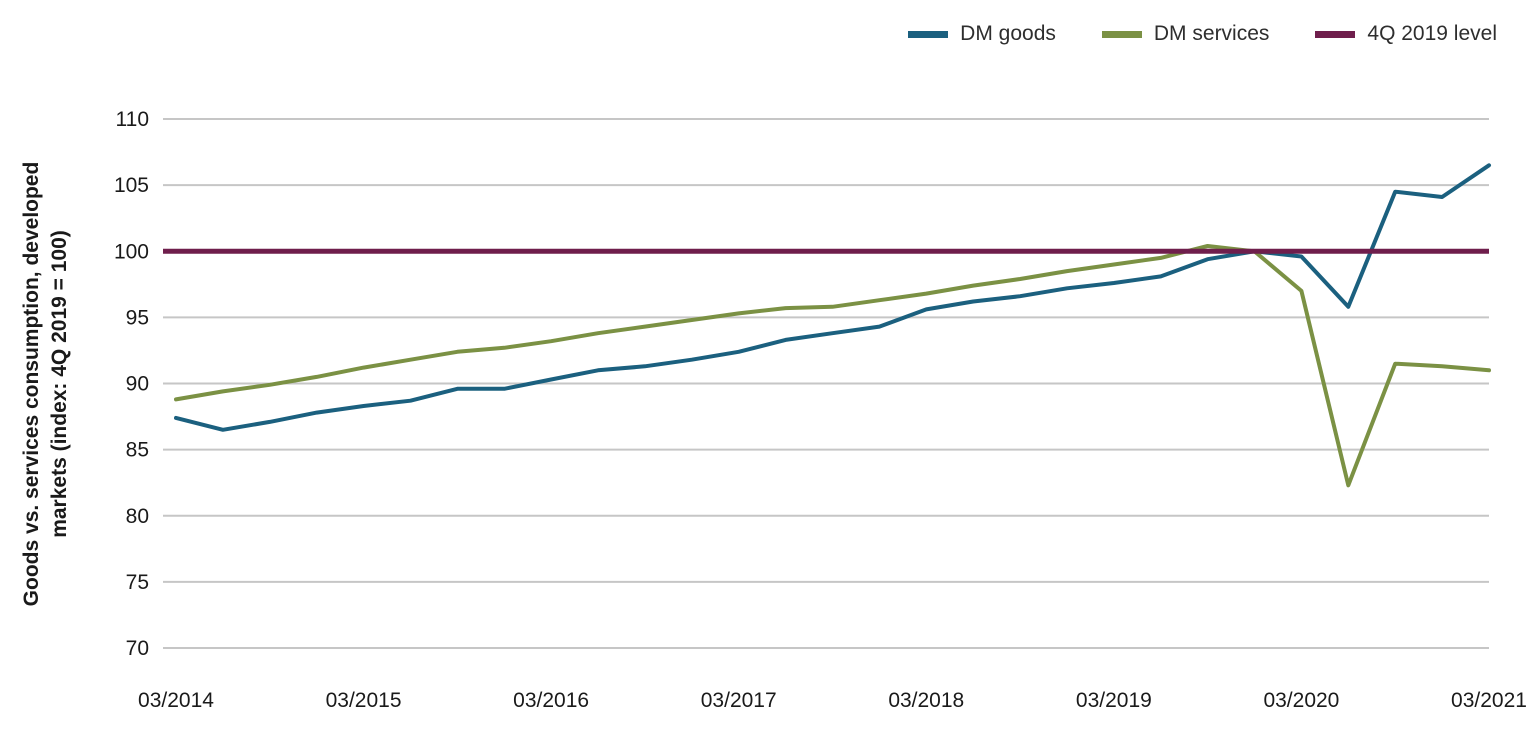 The image size is (1533, 751). I want to click on x-tick-label-03-2014: 03/2014, so click(176, 700).